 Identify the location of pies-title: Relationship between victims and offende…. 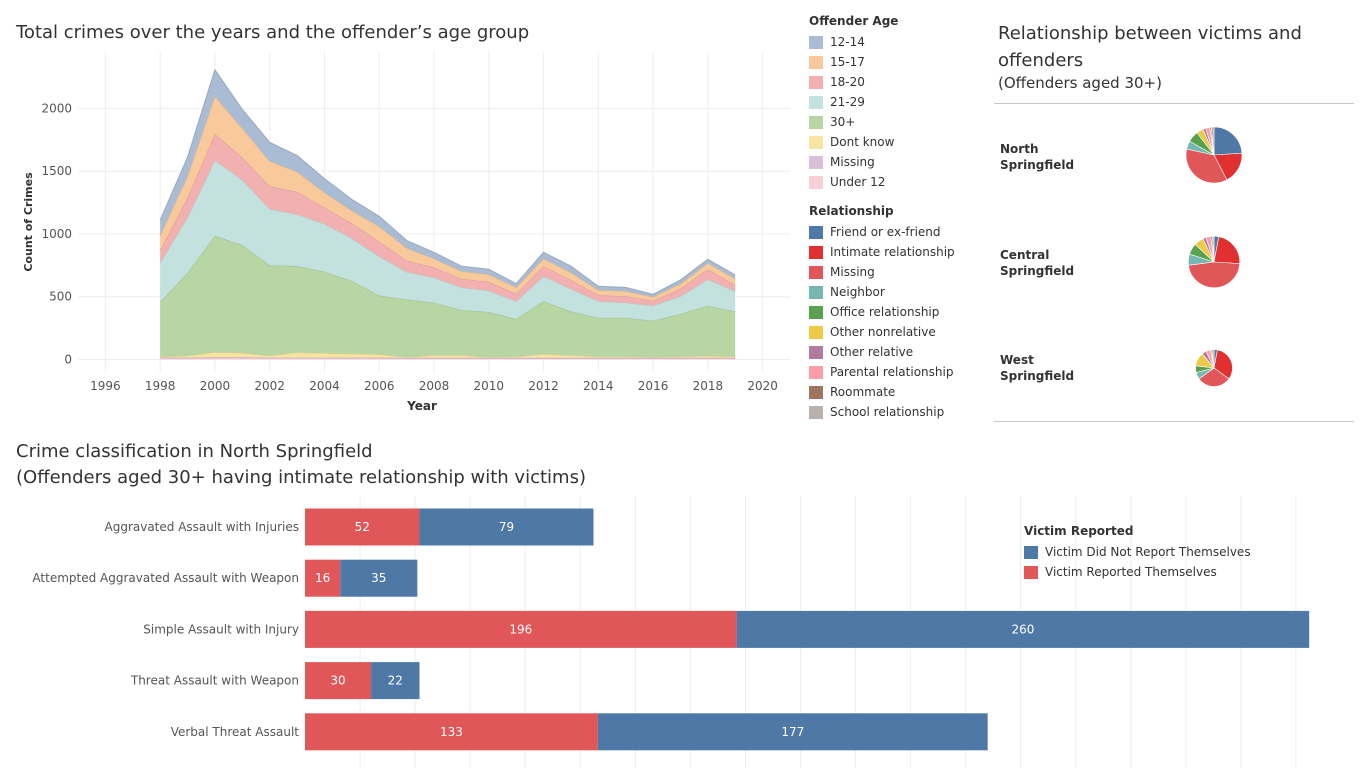
(1150, 47).